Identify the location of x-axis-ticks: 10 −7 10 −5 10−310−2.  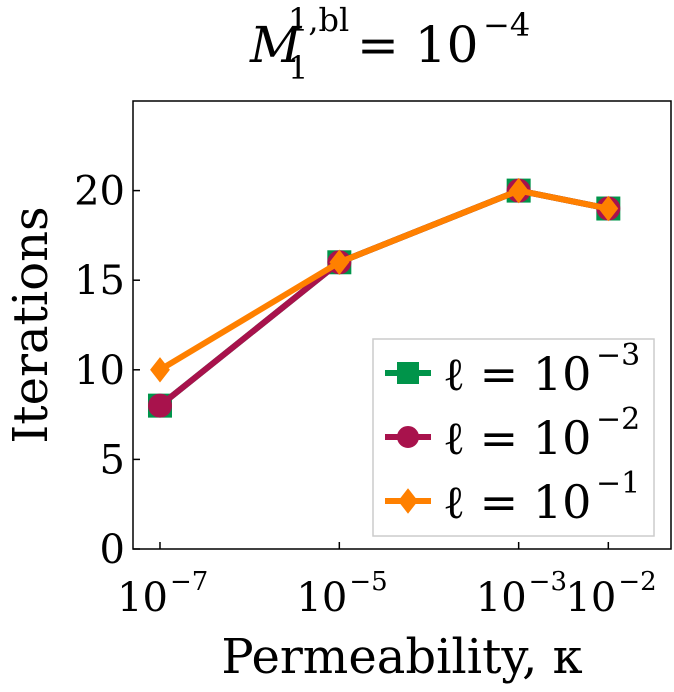
(387, 581).